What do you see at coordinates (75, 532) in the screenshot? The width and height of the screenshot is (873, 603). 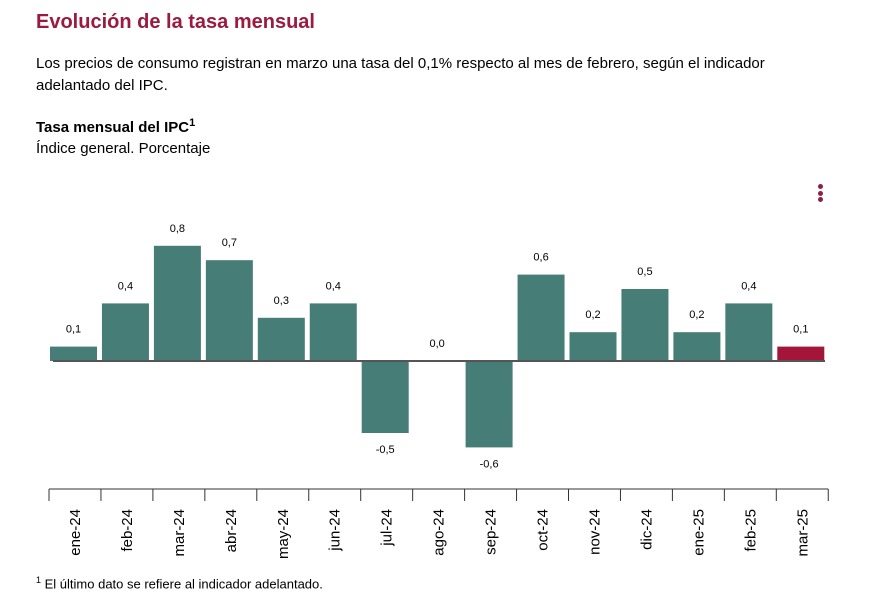 I see `x-tick-label: ene-24` at bounding box center [75, 532].